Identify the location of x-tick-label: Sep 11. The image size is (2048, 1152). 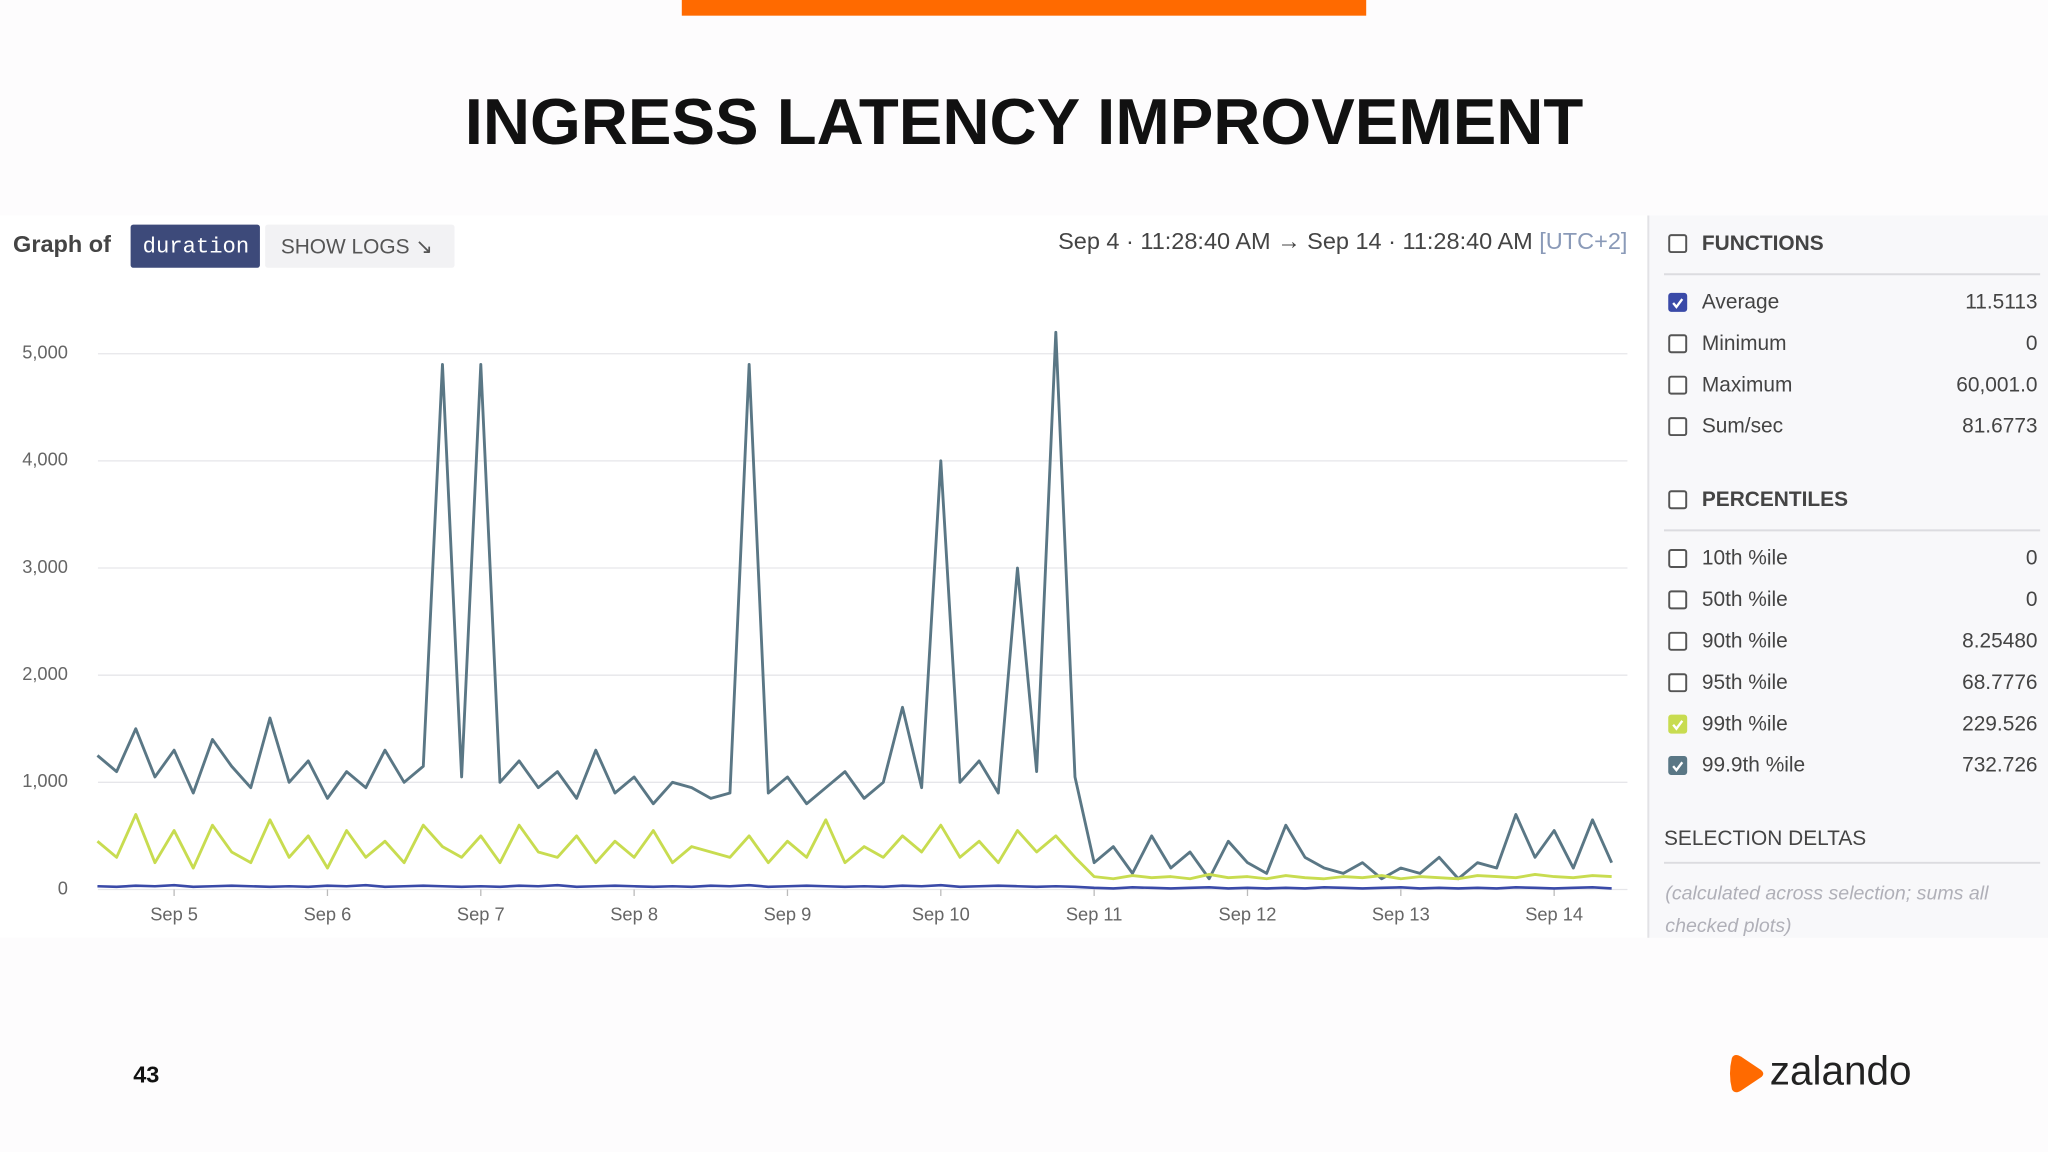
(1094, 913).